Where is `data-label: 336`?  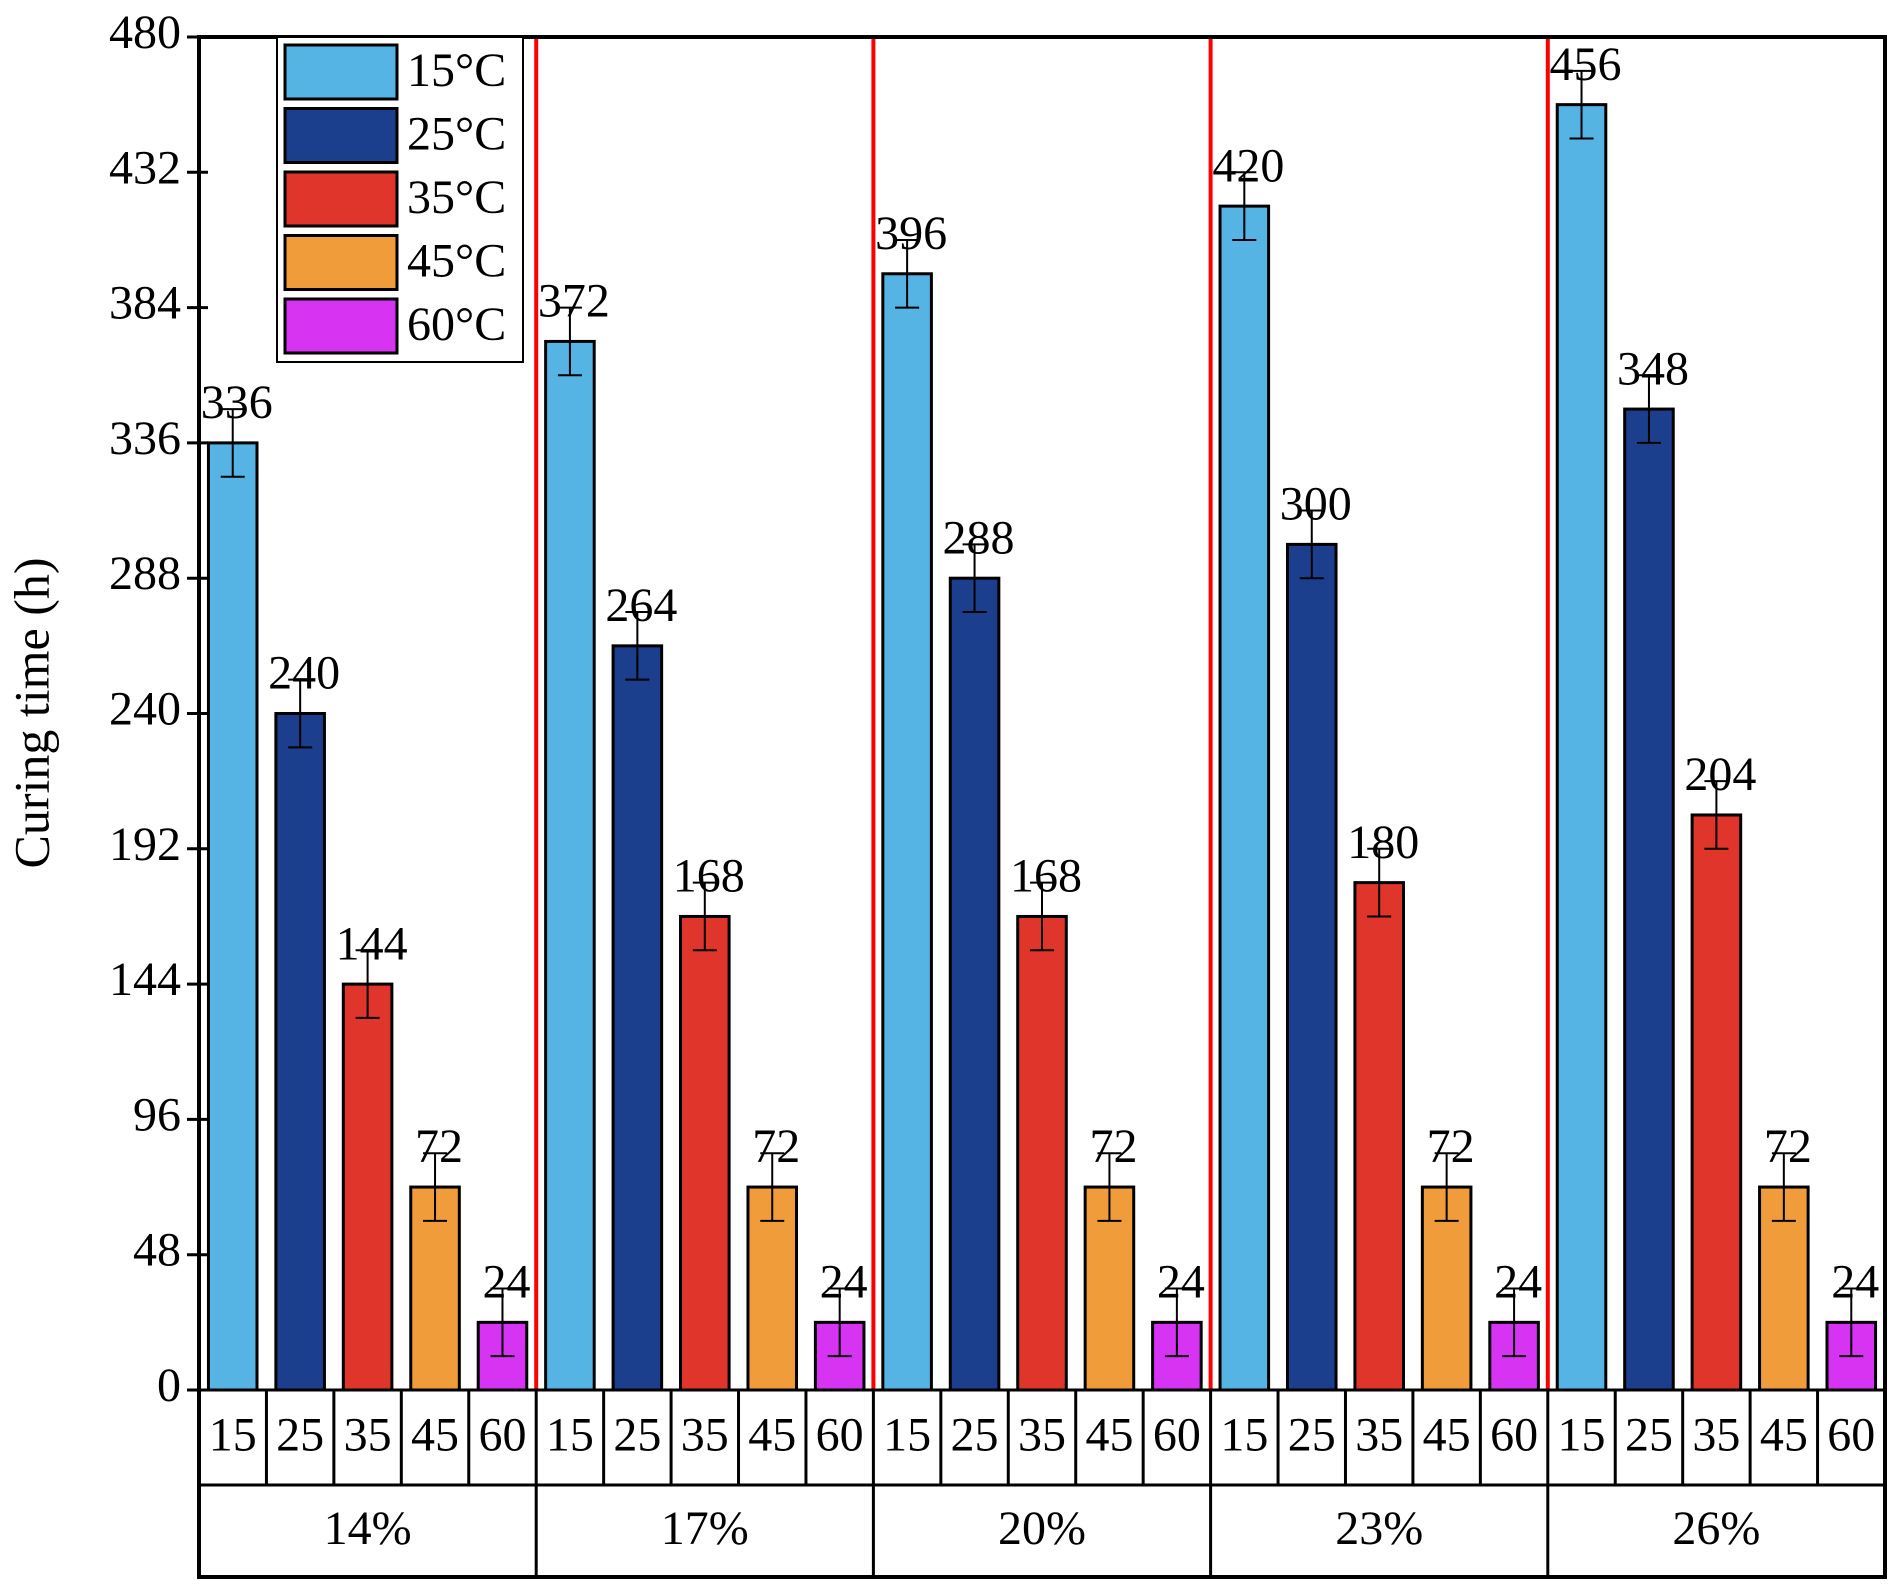 data-label: 336 is located at coordinates (237, 402).